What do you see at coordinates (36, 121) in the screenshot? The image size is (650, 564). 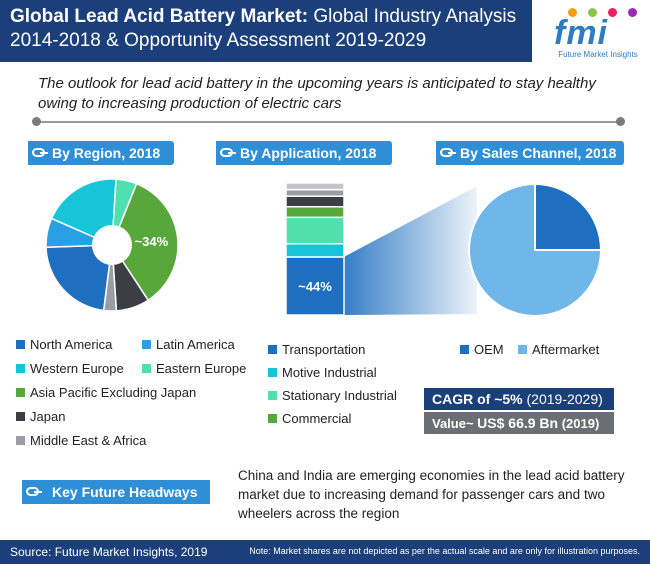 I see `divider-dot-left` at bounding box center [36, 121].